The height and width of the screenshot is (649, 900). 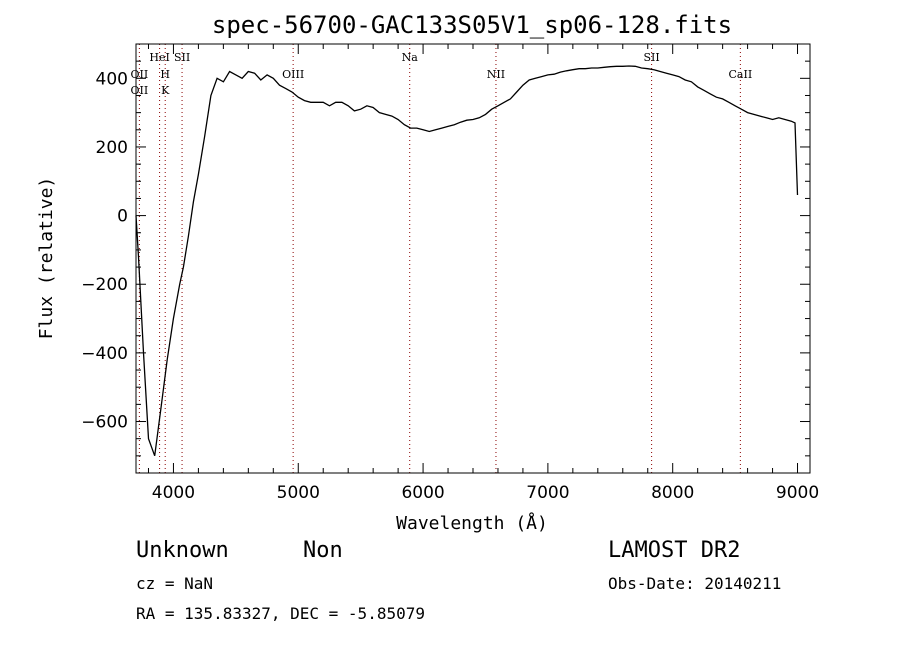 What do you see at coordinates (175, 583) in the screenshot?
I see `redshift-cz: cz = NaN` at bounding box center [175, 583].